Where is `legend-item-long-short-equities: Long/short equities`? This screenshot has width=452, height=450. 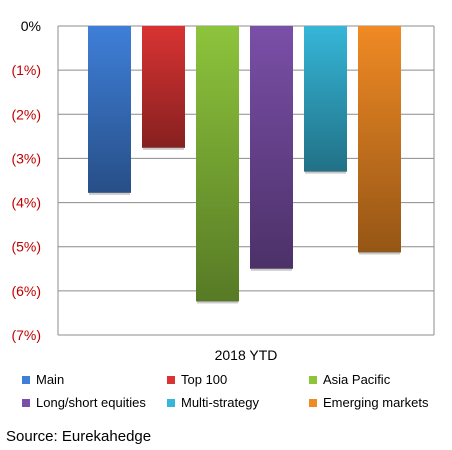 legend-item-long-short-equities: Long/short equities is located at coordinates (84, 402).